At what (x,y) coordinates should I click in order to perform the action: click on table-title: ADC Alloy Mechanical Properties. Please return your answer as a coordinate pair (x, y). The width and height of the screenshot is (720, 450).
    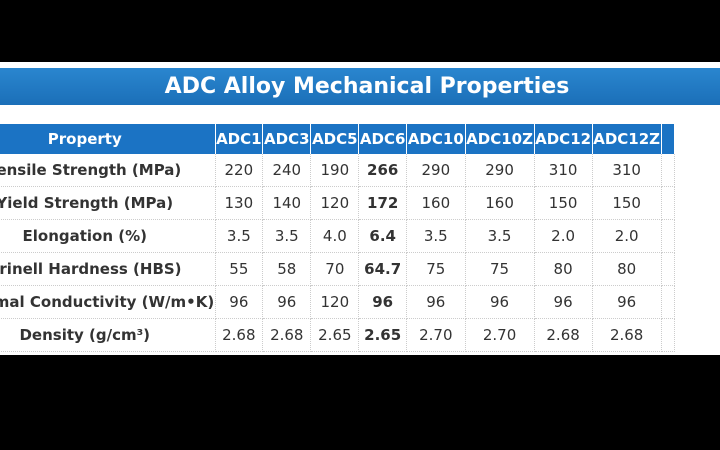
    Looking at the image, I should click on (360, 86).